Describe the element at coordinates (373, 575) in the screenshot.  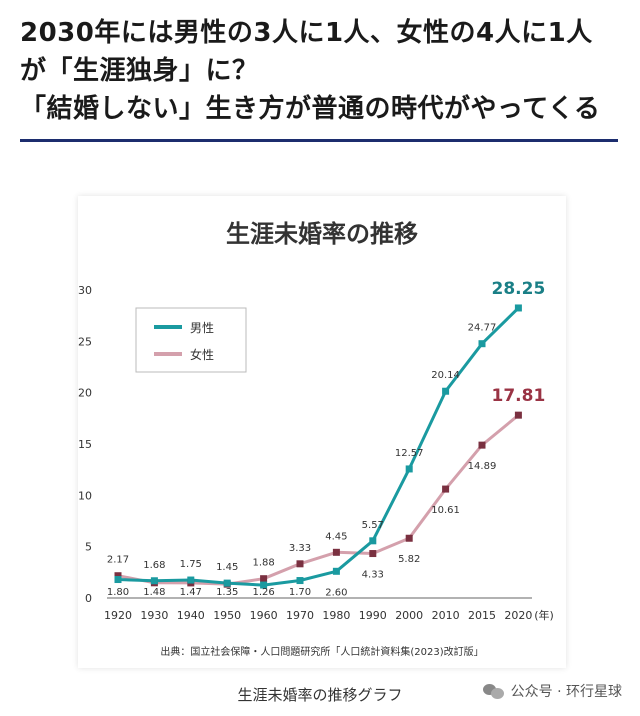
I see `data-label-female: 4.33` at that location.